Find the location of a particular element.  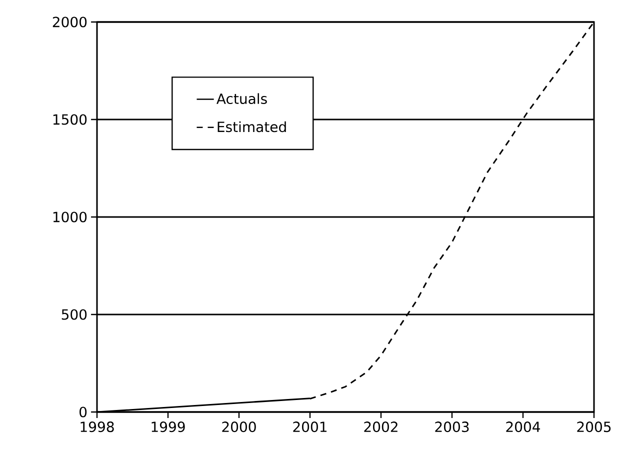

y-tick-label: 0 is located at coordinates (83, 412).